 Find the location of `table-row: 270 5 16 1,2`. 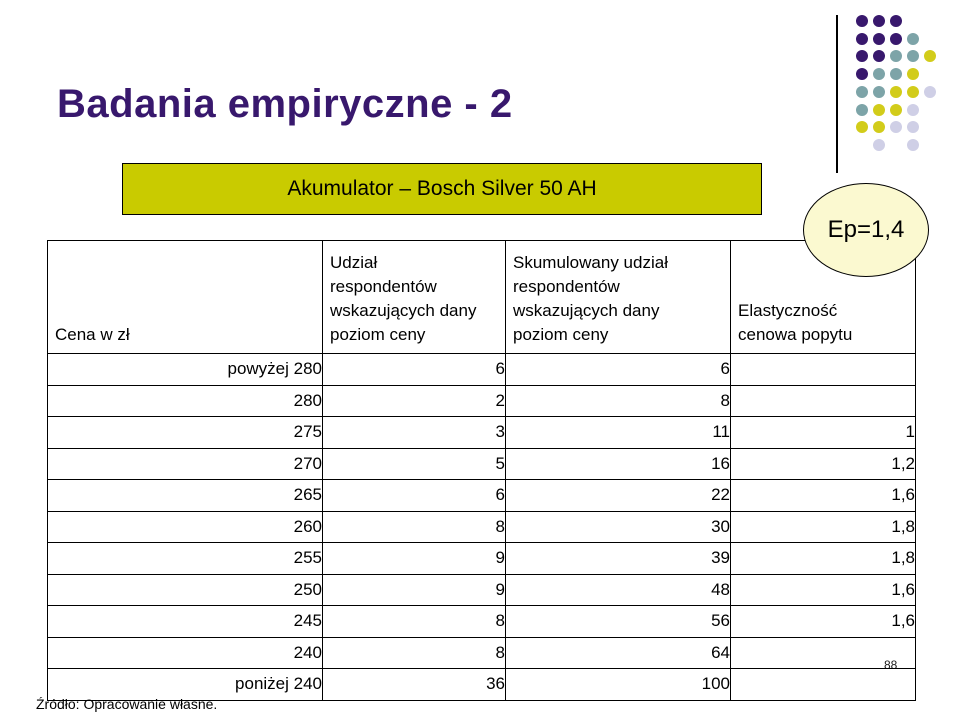

table-row: 270 5 16 1,2 is located at coordinates (481, 463).